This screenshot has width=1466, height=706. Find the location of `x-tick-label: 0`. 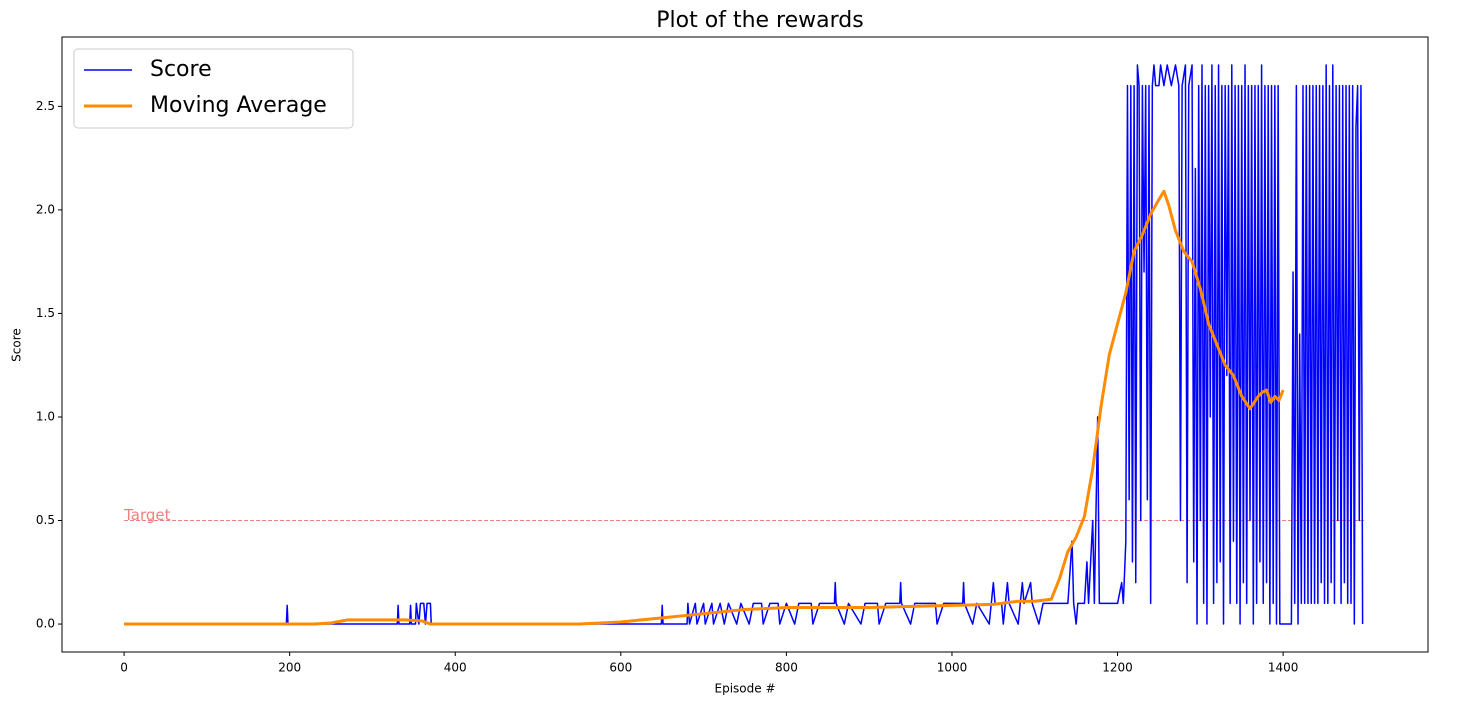

x-tick-label: 0 is located at coordinates (124, 668).